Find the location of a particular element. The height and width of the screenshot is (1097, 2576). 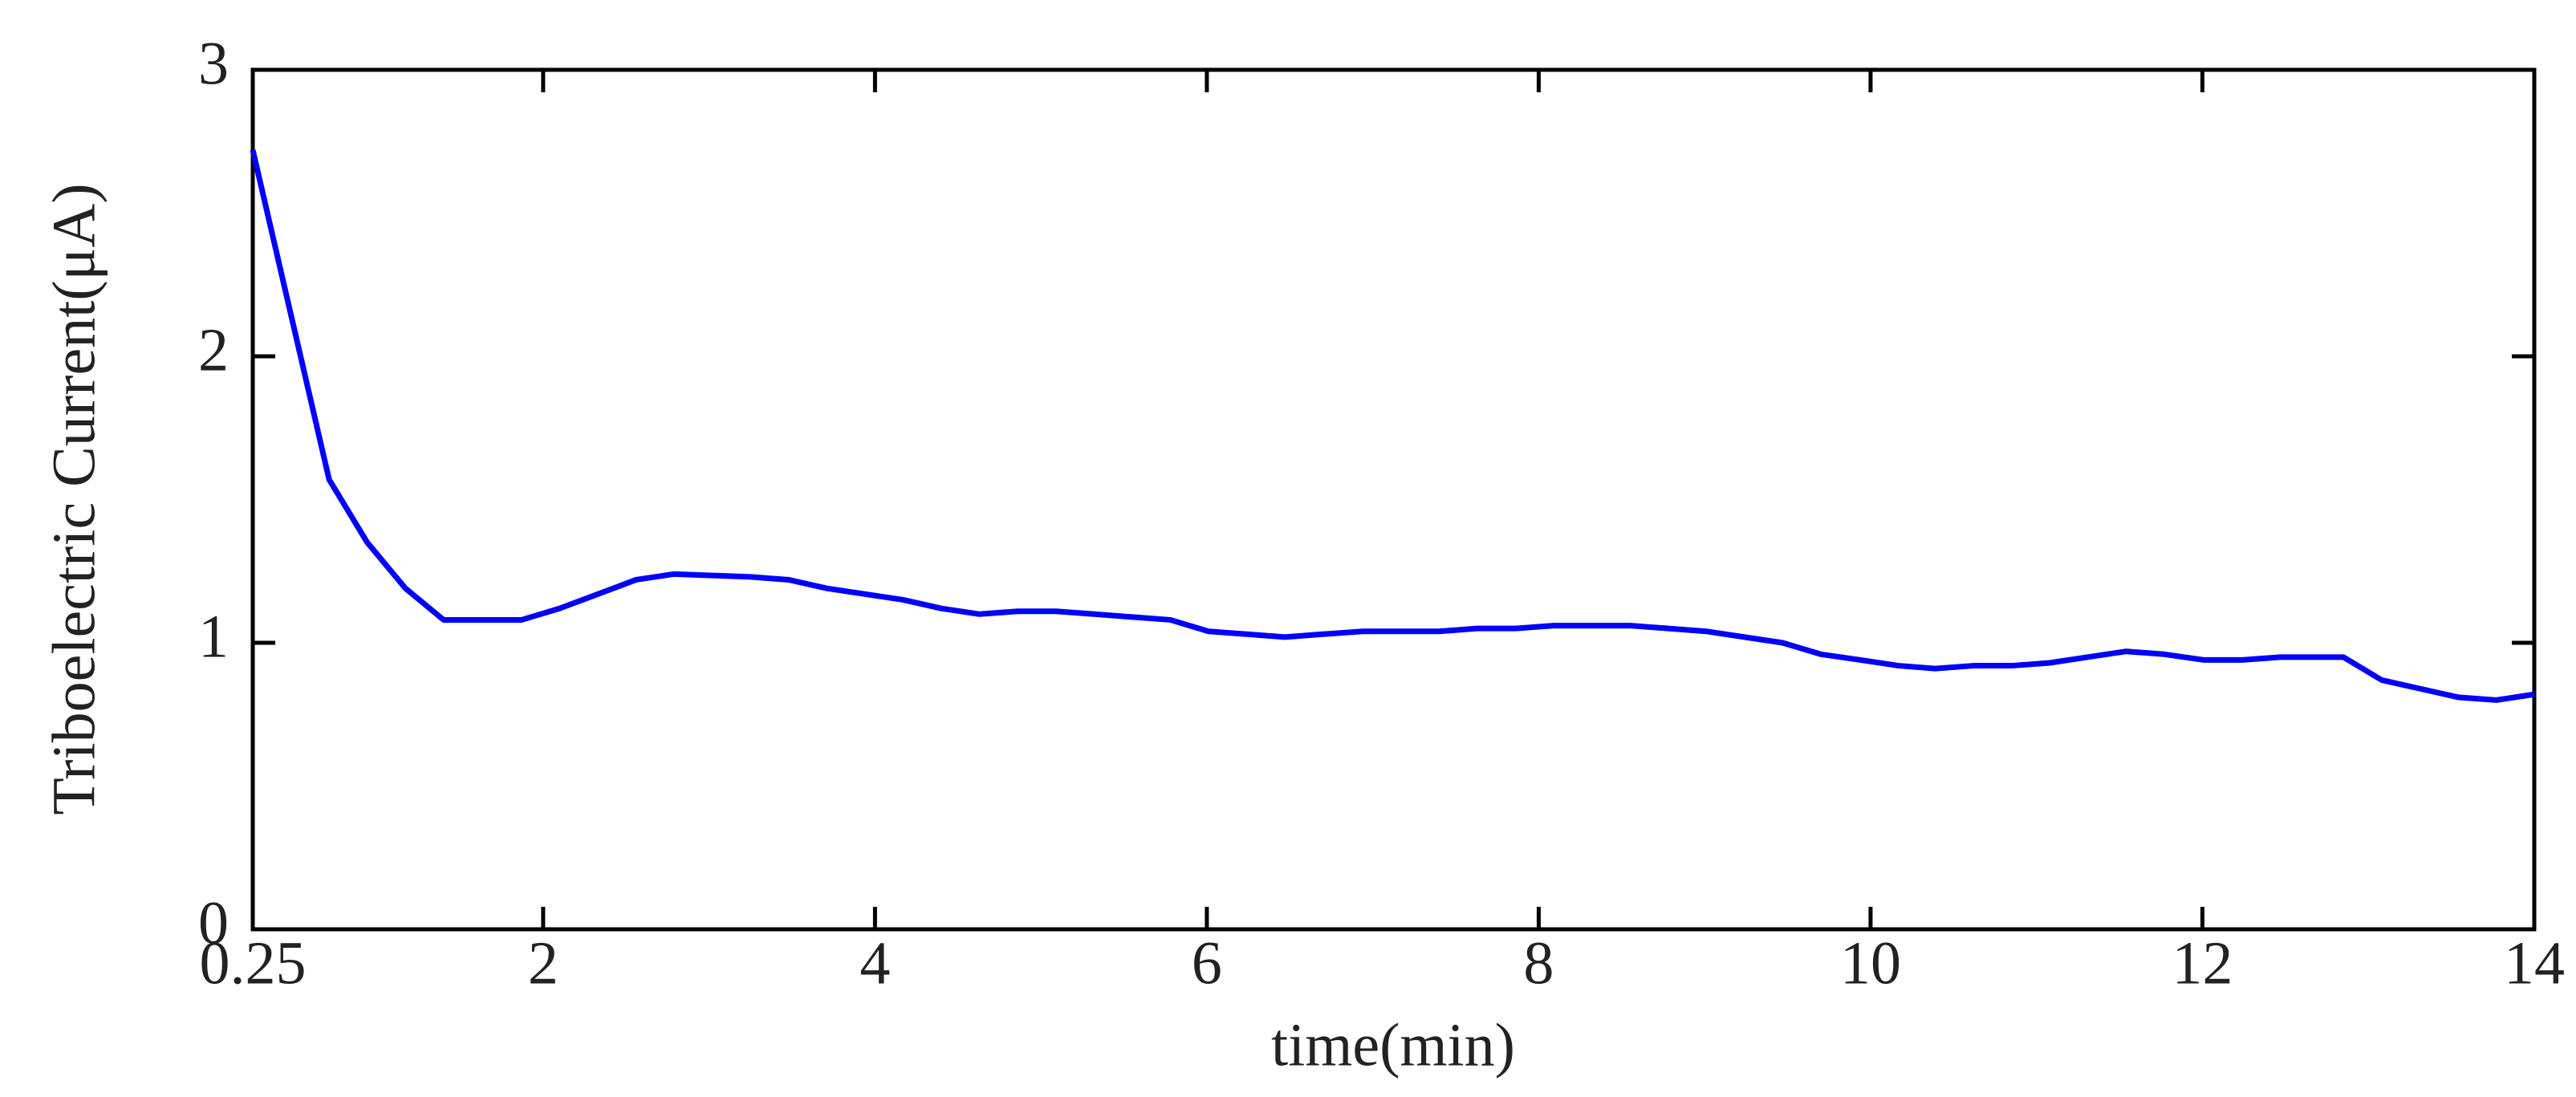

x-tick-label: 0.25 is located at coordinates (254, 963).